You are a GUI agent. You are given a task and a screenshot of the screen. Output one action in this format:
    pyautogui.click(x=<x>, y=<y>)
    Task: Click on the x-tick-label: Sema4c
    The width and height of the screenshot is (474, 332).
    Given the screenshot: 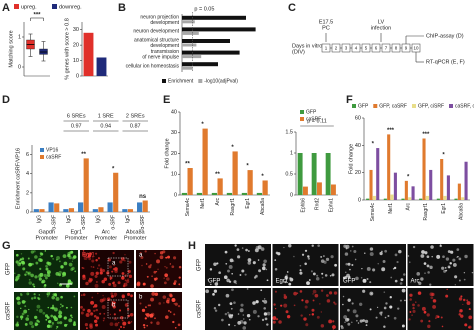 What is the action you would take?
    pyautogui.click(x=188, y=207)
    